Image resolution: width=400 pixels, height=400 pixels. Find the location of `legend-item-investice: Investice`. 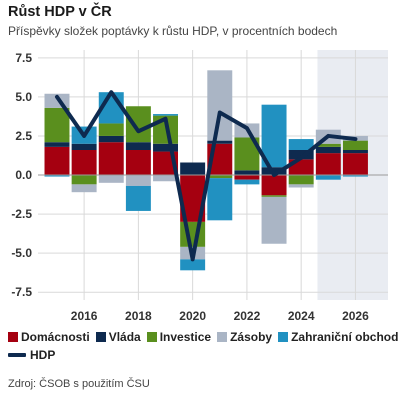

legend-item-investice: Investice is located at coordinates (179, 337).